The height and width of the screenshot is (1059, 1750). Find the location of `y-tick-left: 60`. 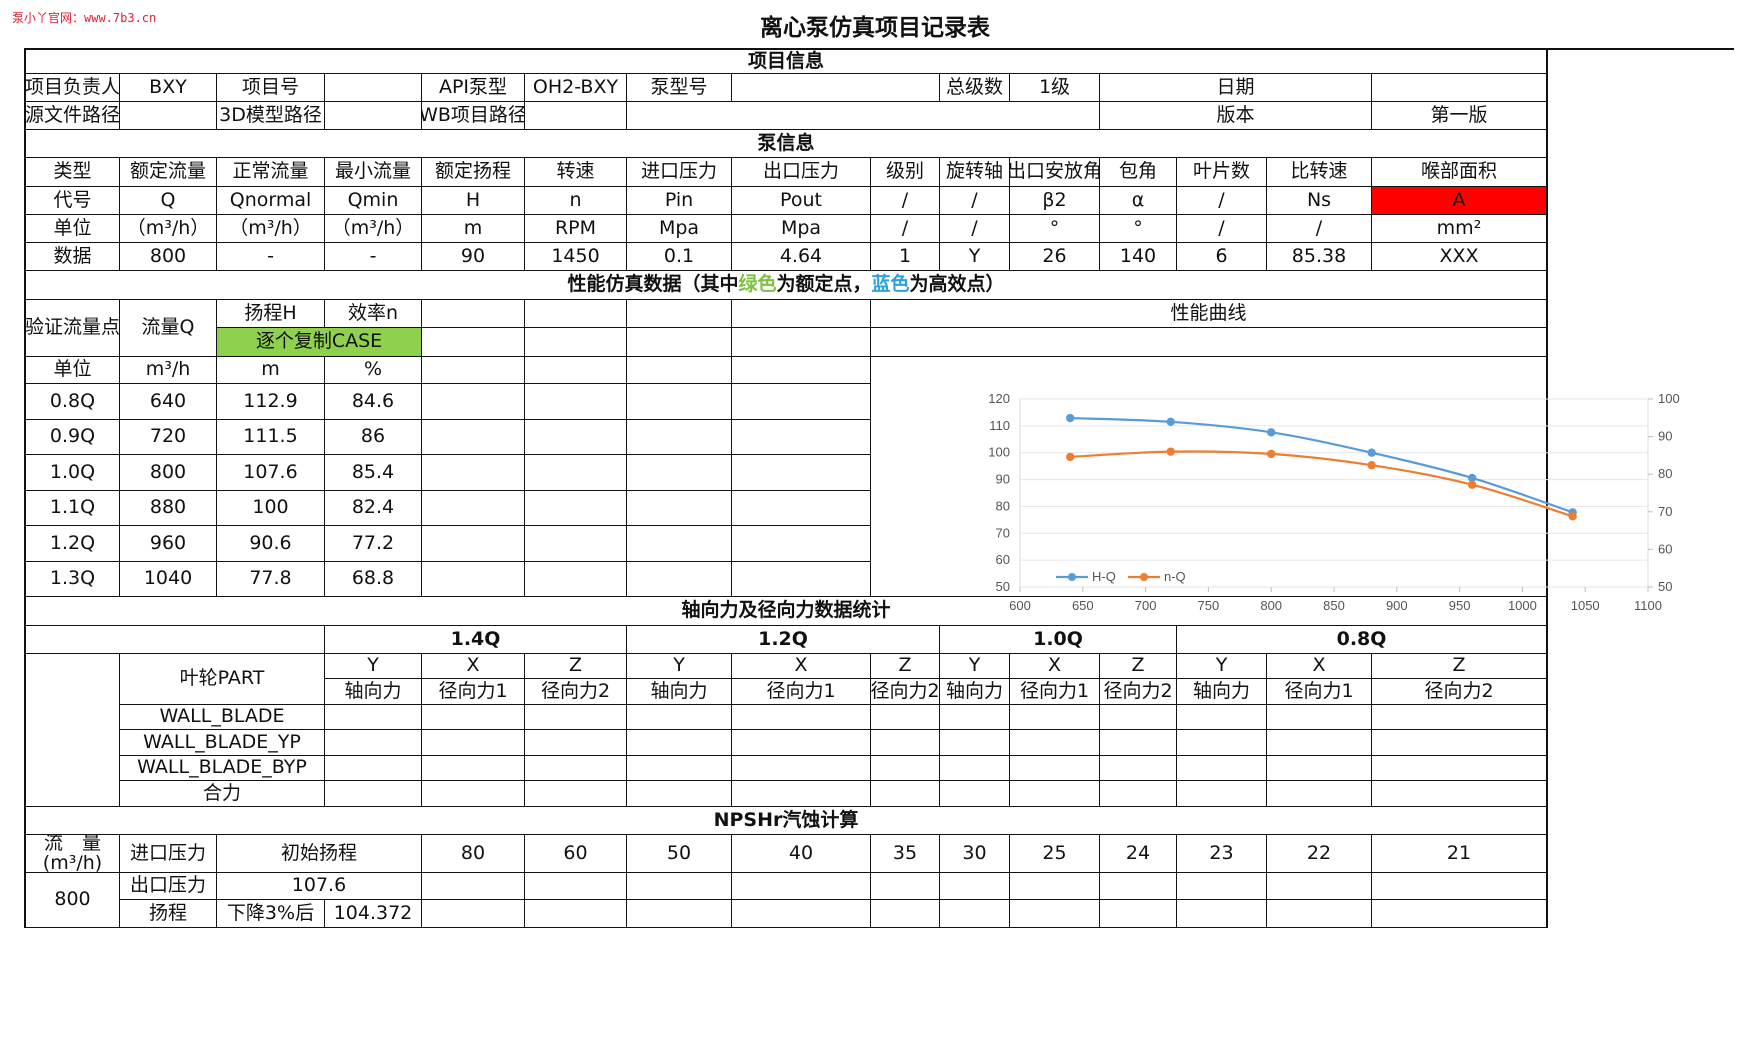

y-tick-left: 60 is located at coordinates (1003, 559).